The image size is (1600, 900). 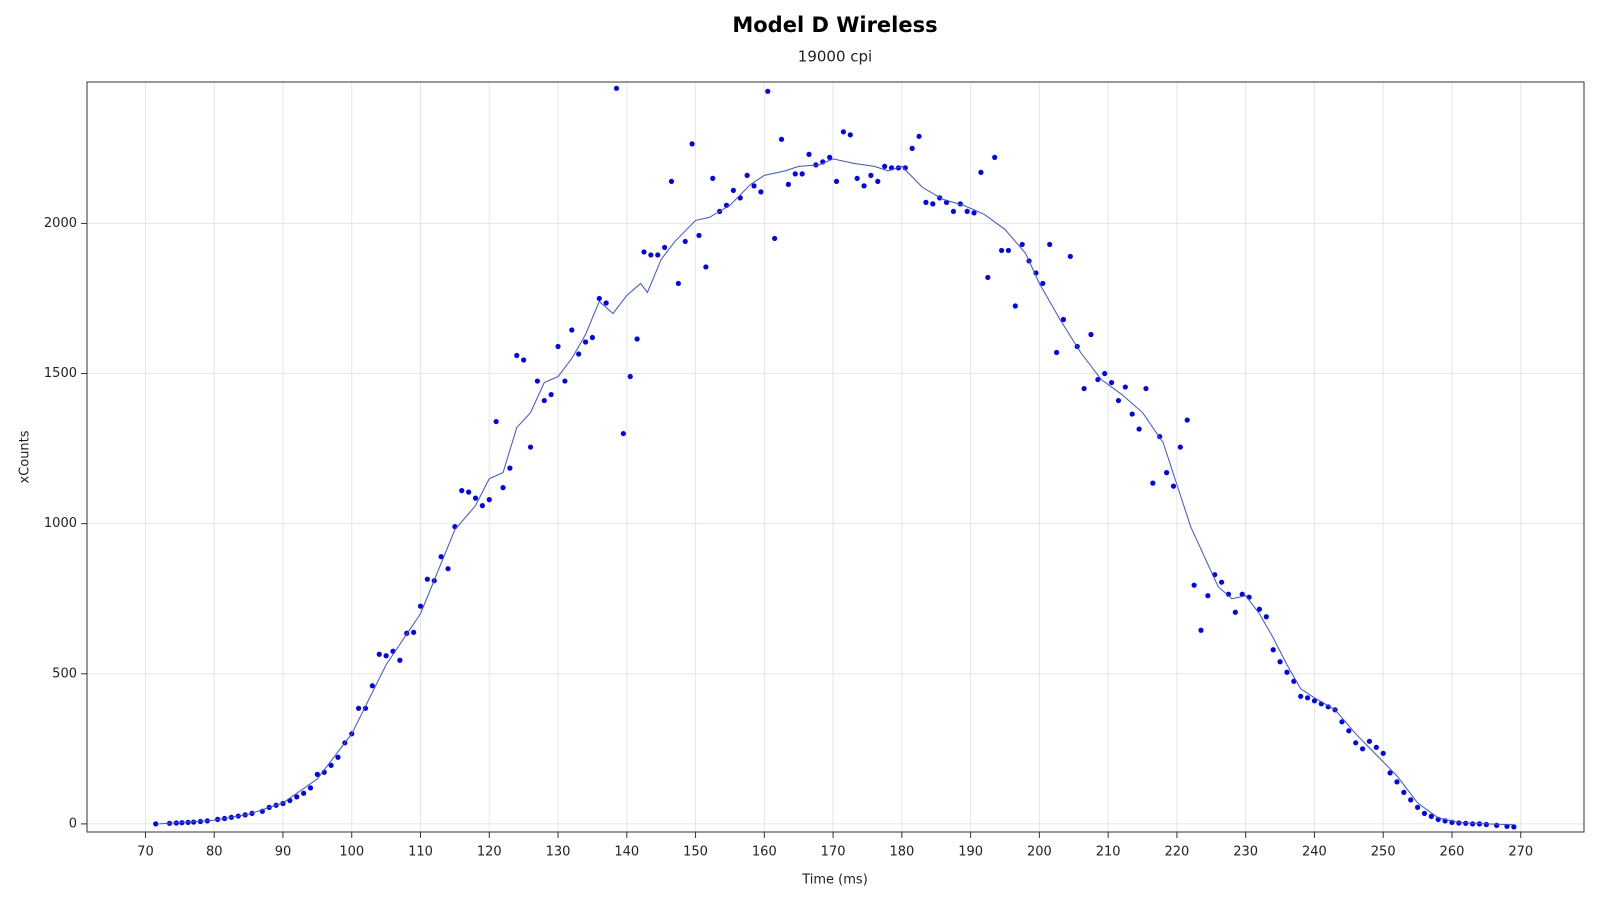 I want to click on x-axis-label: Time (ms), so click(x=834, y=880).